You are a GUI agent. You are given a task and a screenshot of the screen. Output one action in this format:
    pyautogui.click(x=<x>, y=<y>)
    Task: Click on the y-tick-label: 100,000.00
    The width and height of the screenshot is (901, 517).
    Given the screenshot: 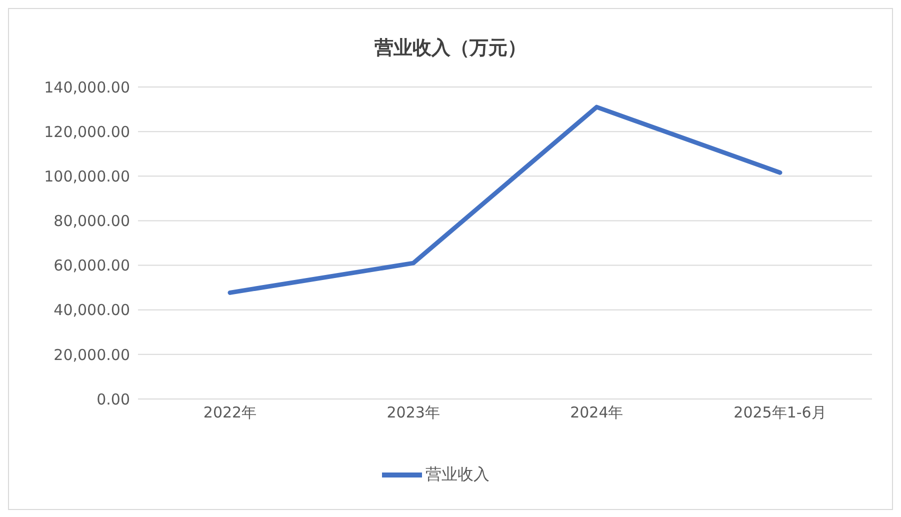 What is the action you would take?
    pyautogui.click(x=87, y=176)
    